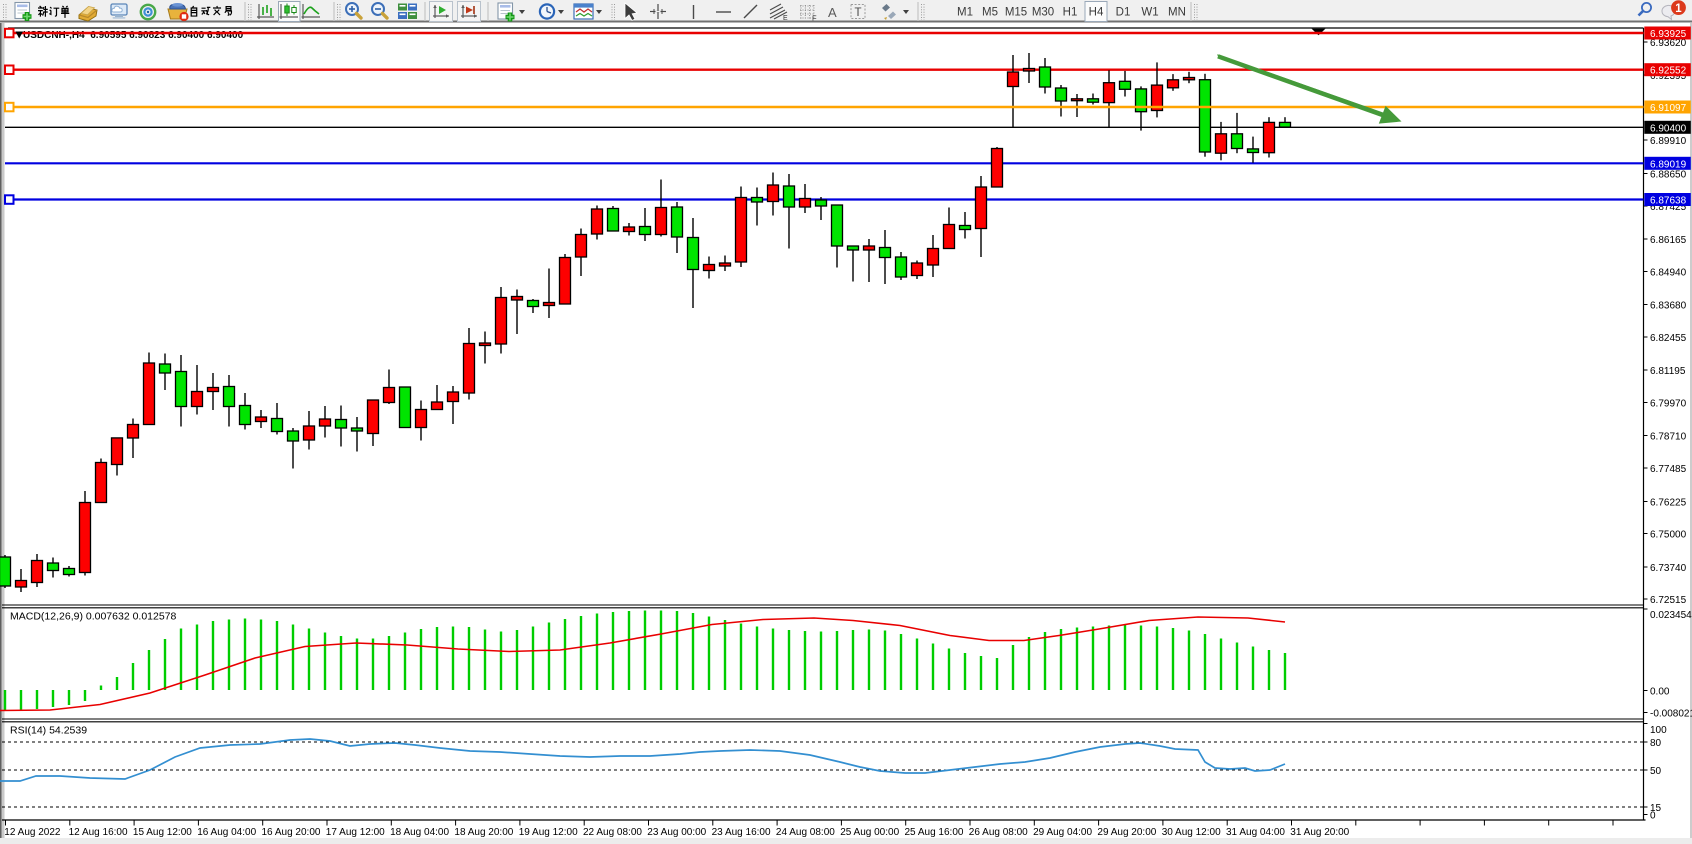  What do you see at coordinates (1668, 503) in the screenshot?
I see `svg-text: 6.76225` at bounding box center [1668, 503].